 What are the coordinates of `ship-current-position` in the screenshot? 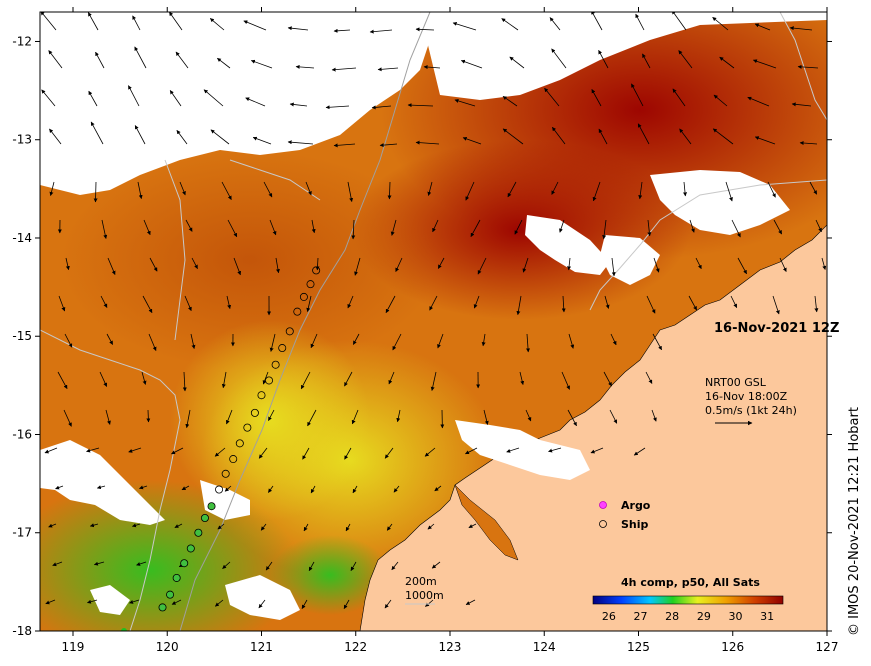 It's located at (124, 629).